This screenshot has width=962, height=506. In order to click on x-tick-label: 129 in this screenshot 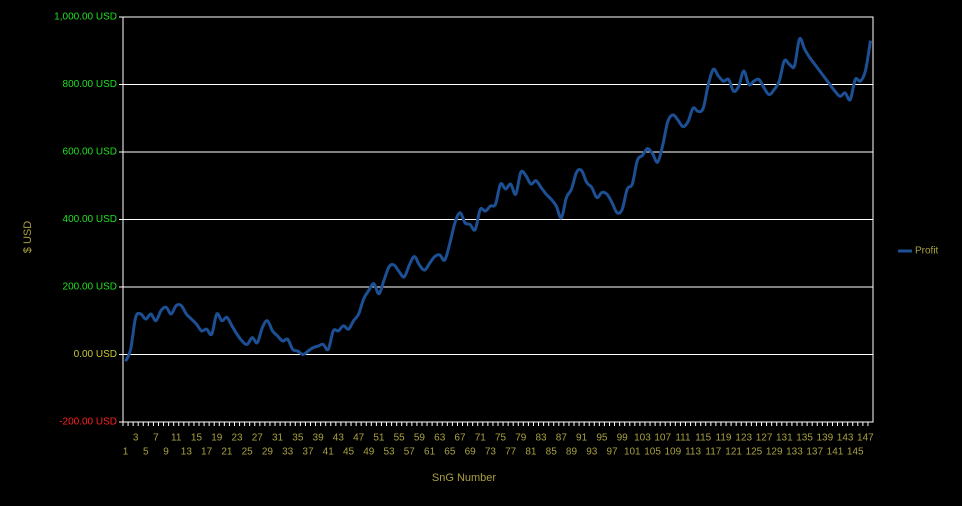, I will do `click(774, 452)`.